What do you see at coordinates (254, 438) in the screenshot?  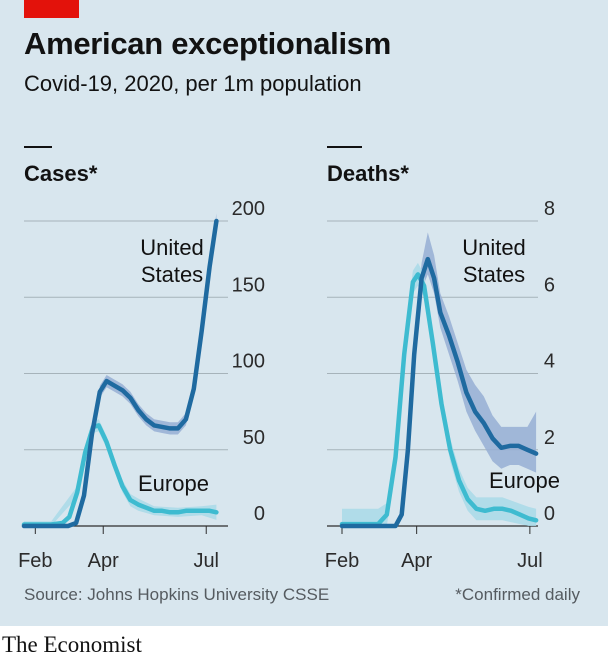 I see `y-tick-label: 50` at bounding box center [254, 438].